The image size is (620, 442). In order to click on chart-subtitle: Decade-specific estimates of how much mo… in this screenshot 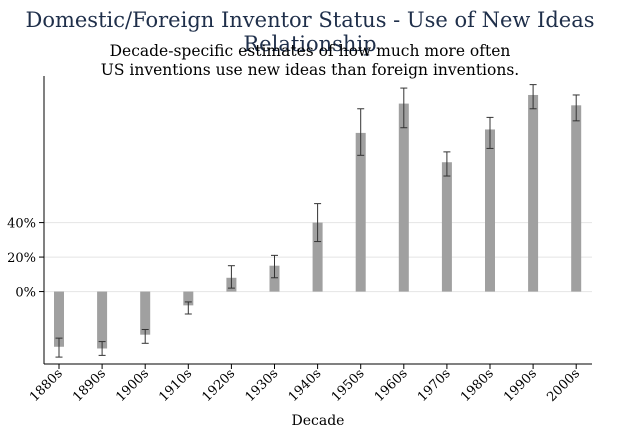, I will do `click(310, 61)`.